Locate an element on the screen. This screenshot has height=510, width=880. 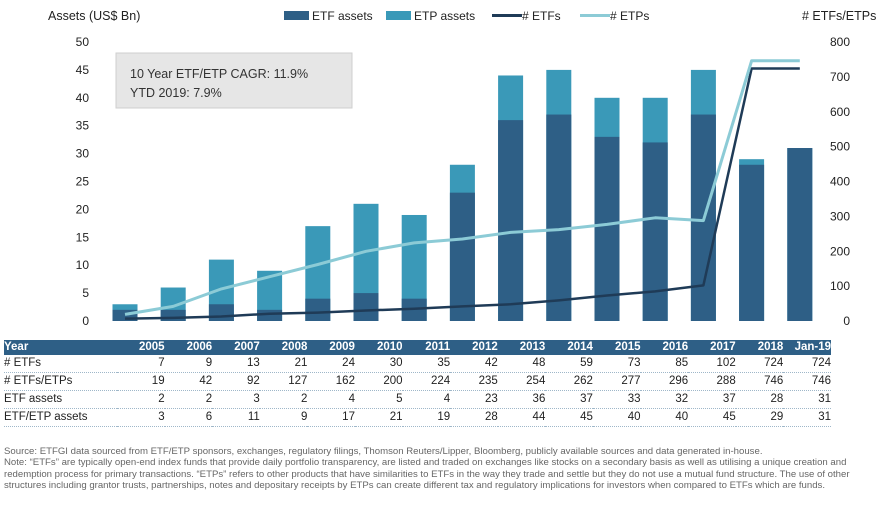
table-cell: 200 is located at coordinates (378, 381).